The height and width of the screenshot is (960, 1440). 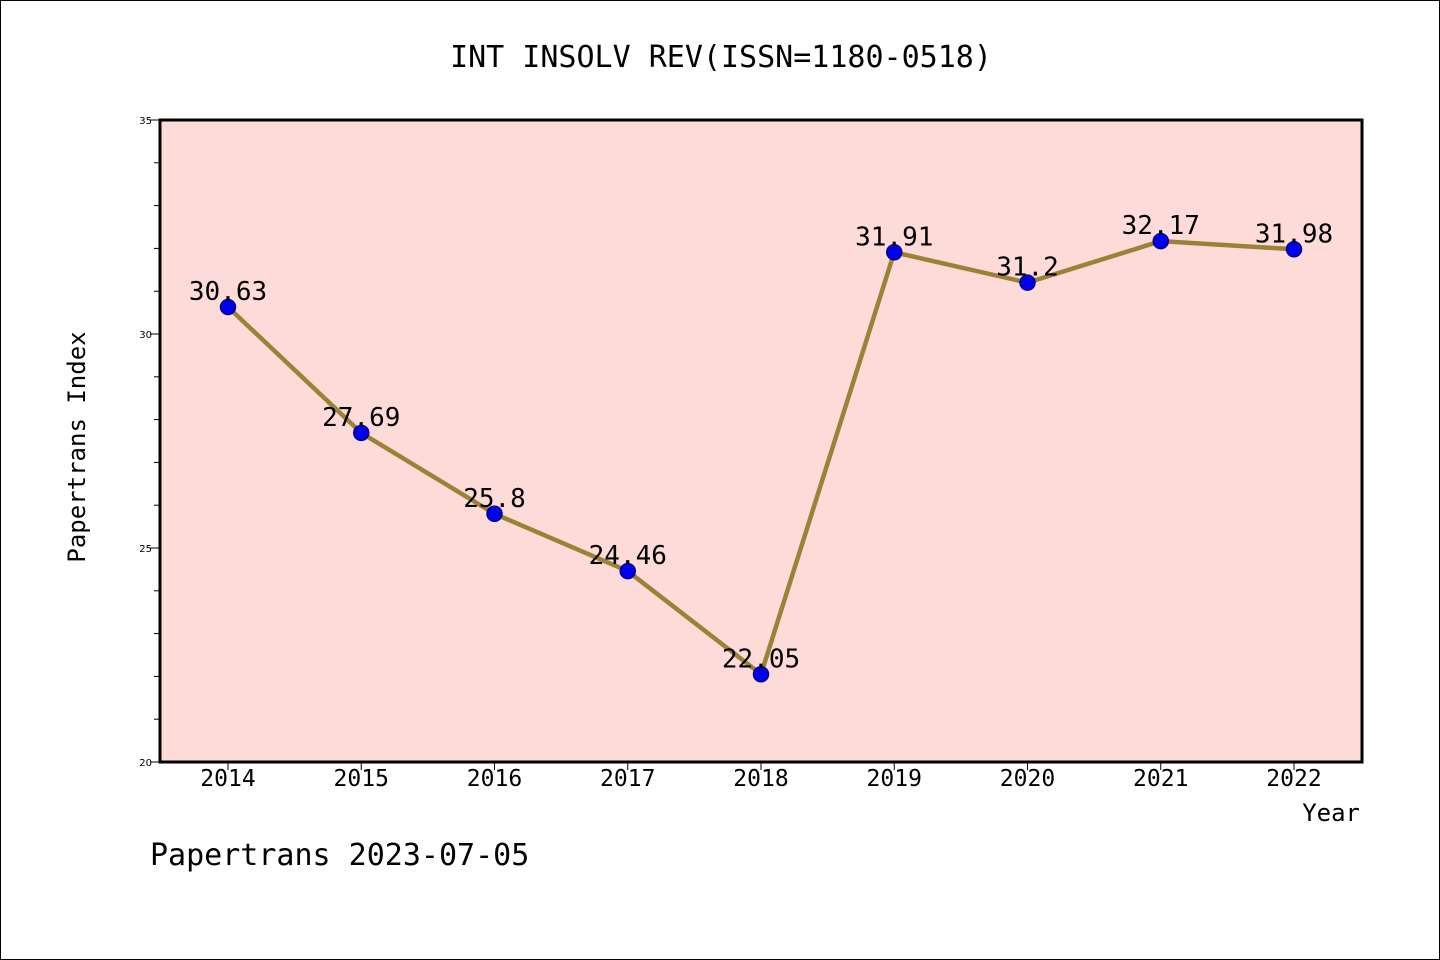 What do you see at coordinates (145, 335) in the screenshot?
I see `y-tick-label: 30` at bounding box center [145, 335].